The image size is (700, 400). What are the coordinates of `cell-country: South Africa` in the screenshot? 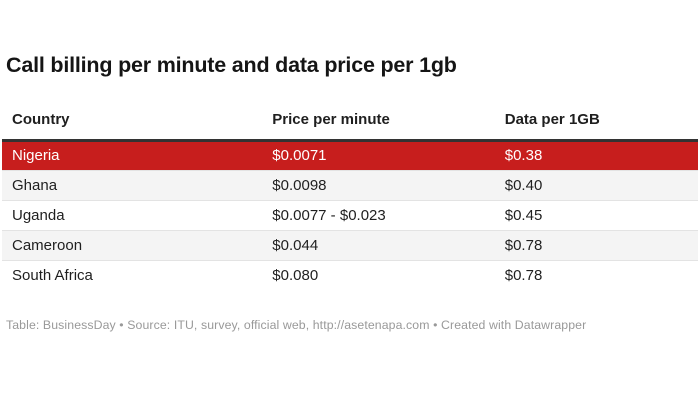 It's located at (52, 276).